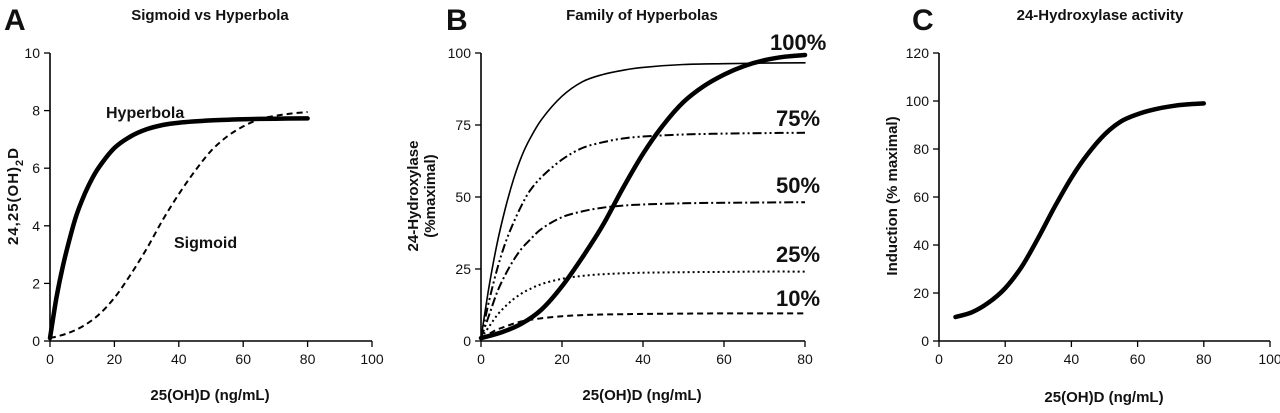 This screenshot has width=1280, height=413. I want to click on panel-c-y-axis-label: Induction (% maximal), so click(892, 195).